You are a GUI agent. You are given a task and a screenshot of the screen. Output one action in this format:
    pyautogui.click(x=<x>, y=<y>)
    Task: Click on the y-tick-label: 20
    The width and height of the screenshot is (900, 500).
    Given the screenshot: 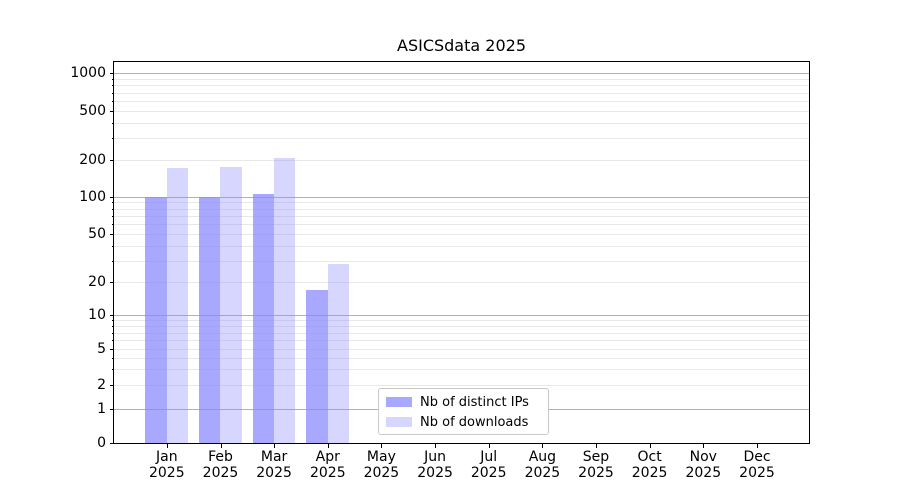 What is the action you would take?
    pyautogui.click(x=97, y=281)
    